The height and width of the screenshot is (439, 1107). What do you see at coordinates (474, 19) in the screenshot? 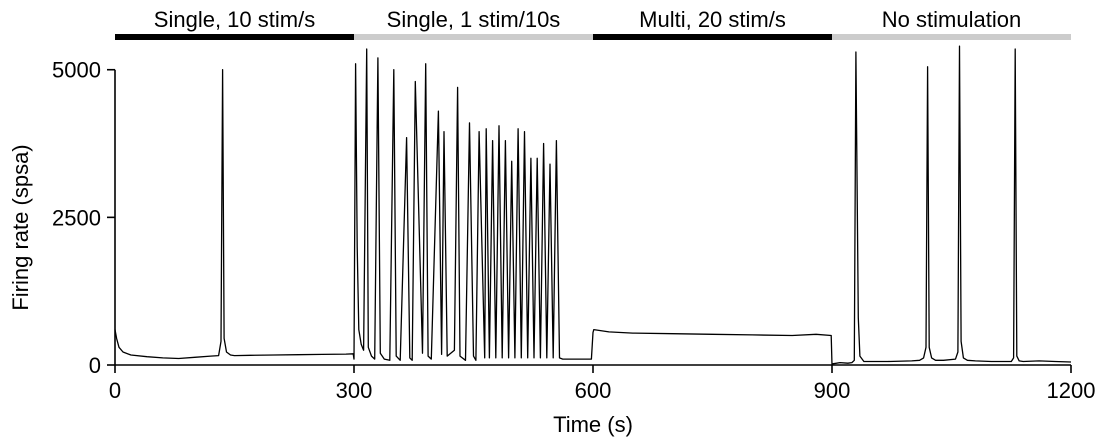
I see `segment-label: Single, 1 stim/10s` at bounding box center [474, 19].